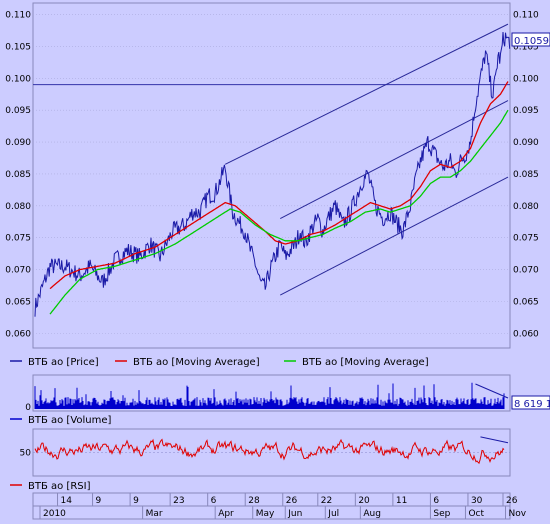 The width and height of the screenshot is (550, 524). What do you see at coordinates (365, 362) in the screenshot?
I see `legend-ma-green-label: ВТБ ао [Moving Average]` at bounding box center [365, 362].